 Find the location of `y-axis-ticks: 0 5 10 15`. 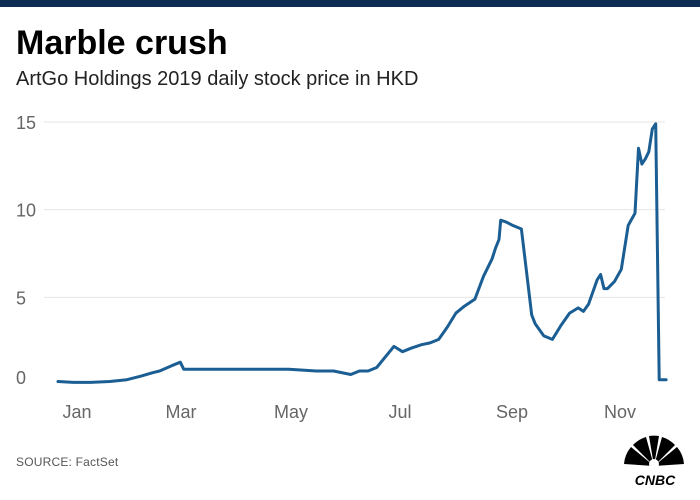

y-axis-ticks: 0 5 10 15 is located at coordinates (26, 250).